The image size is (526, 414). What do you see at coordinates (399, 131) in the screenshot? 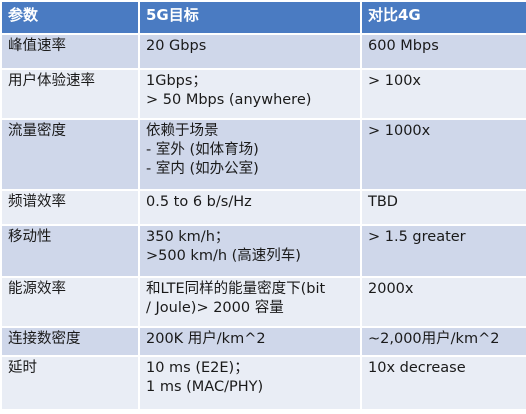
I see `compare-line: > 1000x` at bounding box center [399, 131].